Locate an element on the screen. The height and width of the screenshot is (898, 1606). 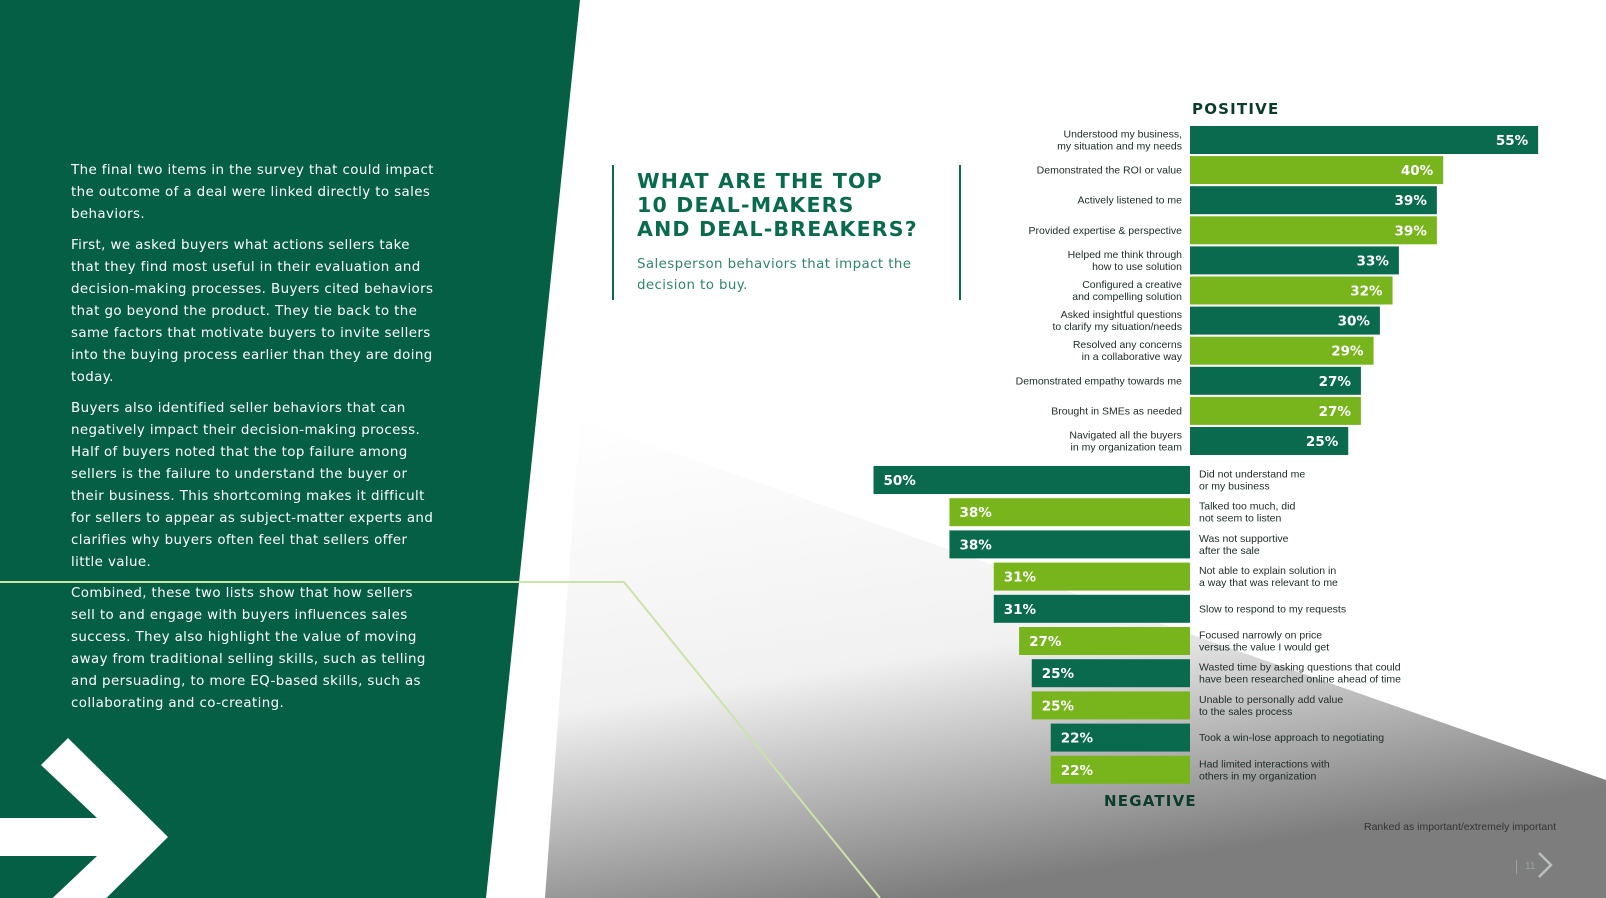
positive-value-label: 33% is located at coordinates (1373, 261).